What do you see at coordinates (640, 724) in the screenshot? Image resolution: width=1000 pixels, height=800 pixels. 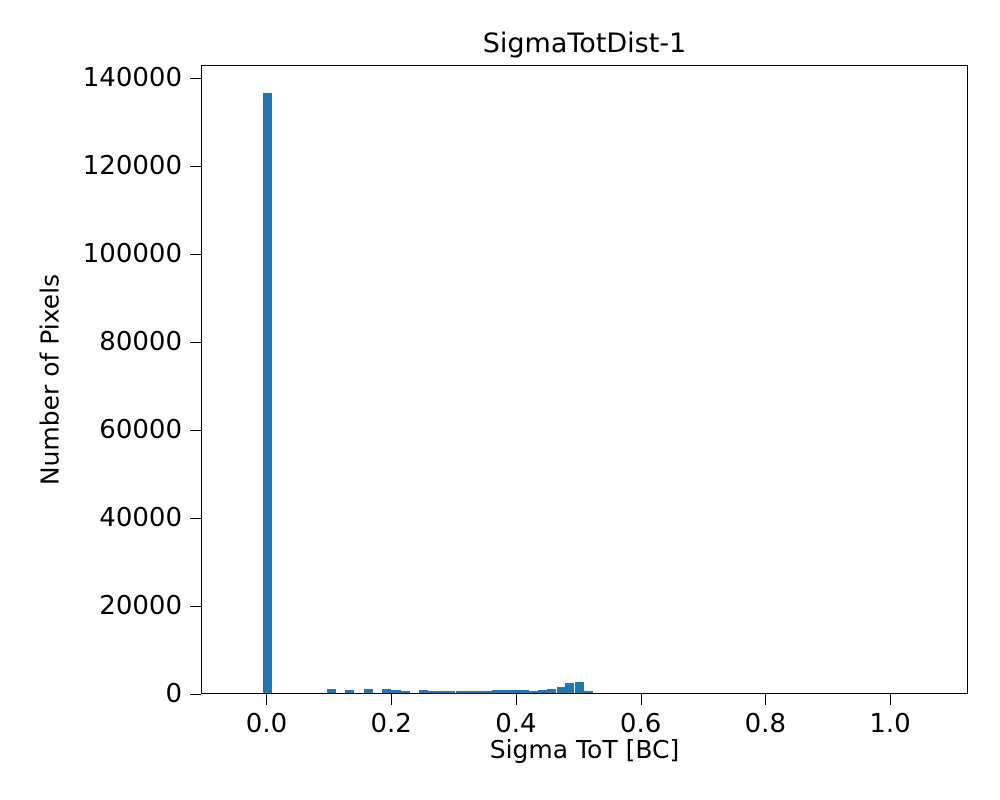 I see `x-axis-tick-label: 0.6` at bounding box center [640, 724].